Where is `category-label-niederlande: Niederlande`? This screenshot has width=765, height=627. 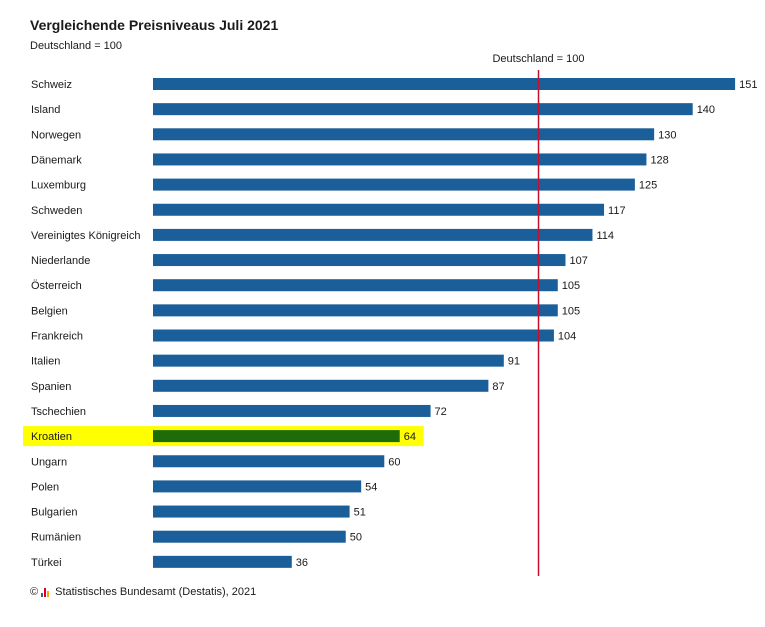
category-label-niederlande: Niederlande is located at coordinates (60, 261).